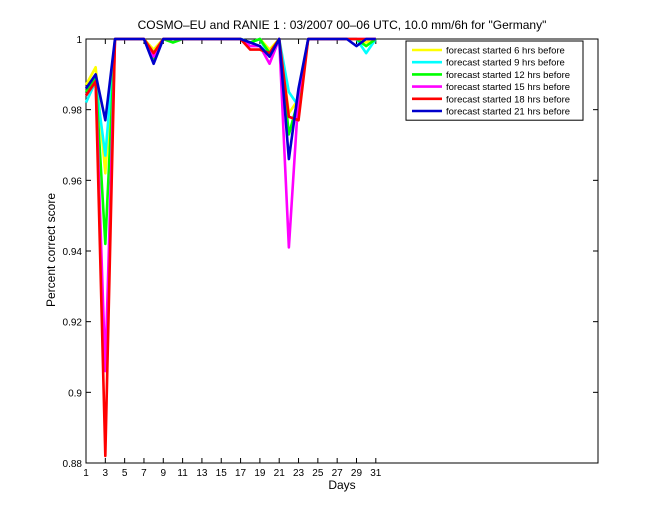  I want to click on legend-label: forecast started 18 hrs before, so click(508, 99).